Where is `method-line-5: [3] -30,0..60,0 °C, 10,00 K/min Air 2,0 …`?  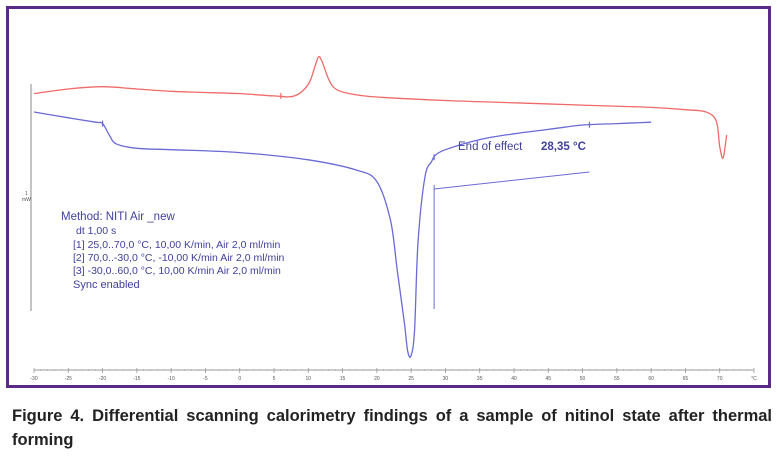 method-line-5: [3] -30,0..60,0 °C, 10,00 K/min Air 2,0 … is located at coordinates (177, 271).